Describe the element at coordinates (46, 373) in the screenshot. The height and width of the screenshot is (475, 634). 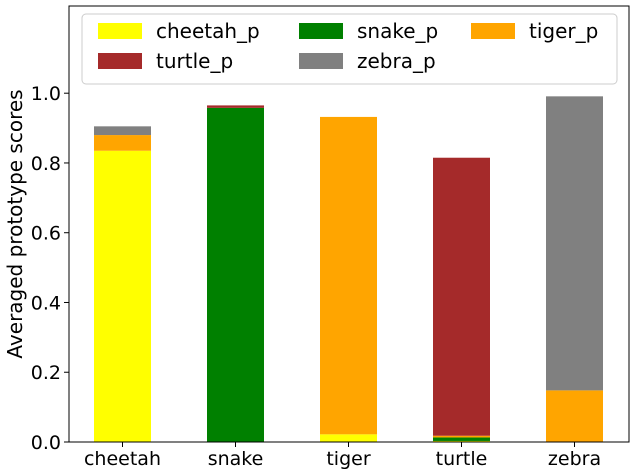
I see `y-tick-label: 0.2` at that location.